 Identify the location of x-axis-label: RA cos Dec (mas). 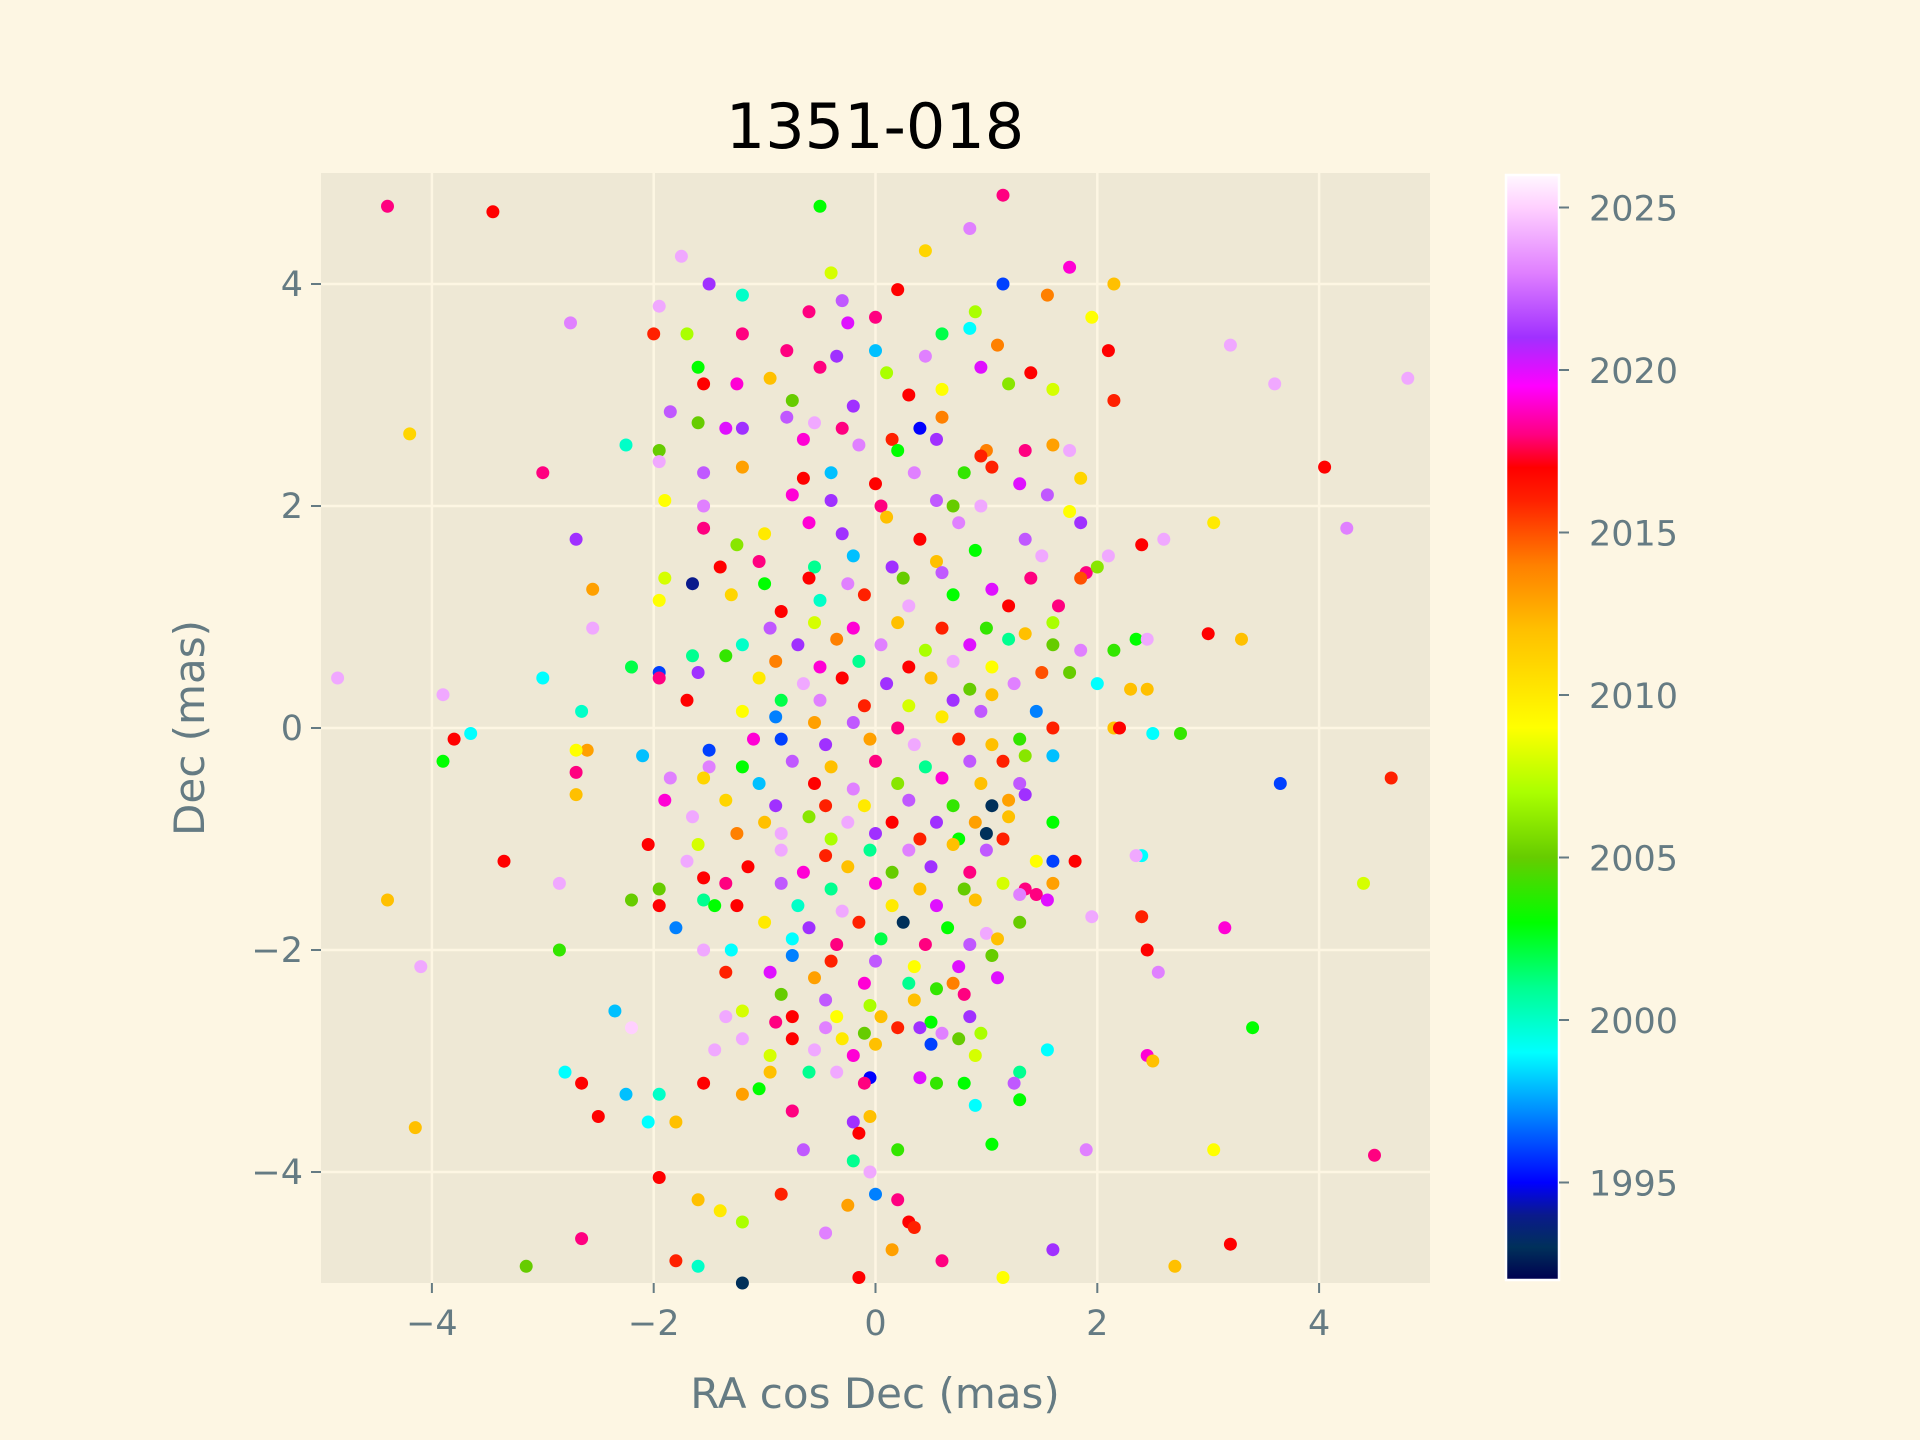
(875, 1393).